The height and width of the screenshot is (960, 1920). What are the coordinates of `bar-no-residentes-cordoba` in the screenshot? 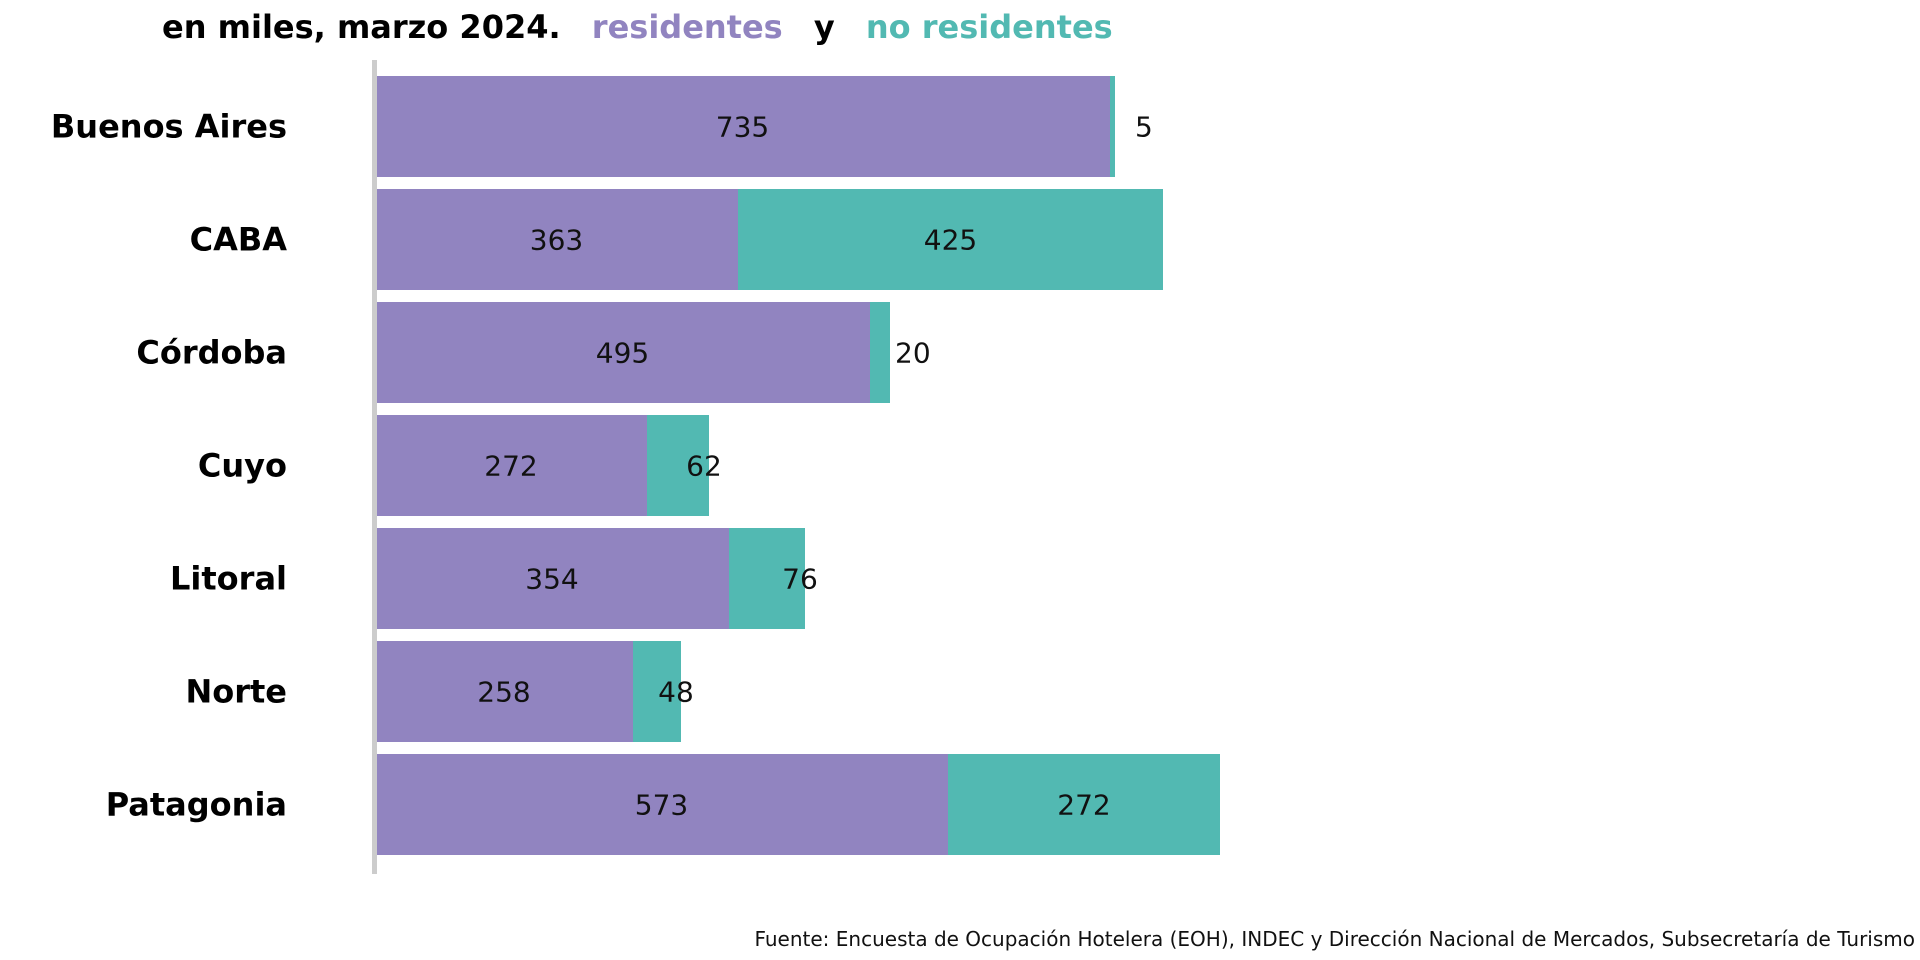 It's located at (880, 352).